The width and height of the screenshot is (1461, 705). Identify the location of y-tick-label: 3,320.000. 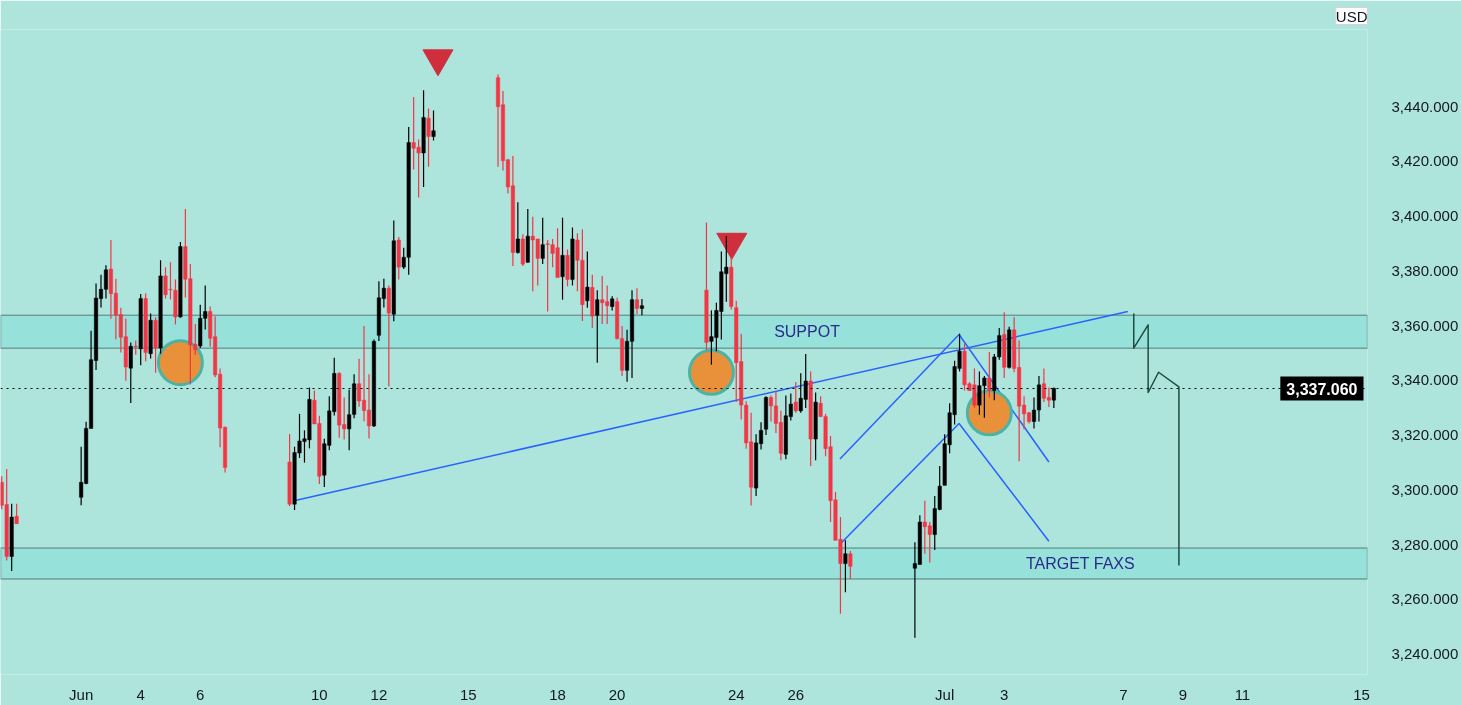
(1425, 435).